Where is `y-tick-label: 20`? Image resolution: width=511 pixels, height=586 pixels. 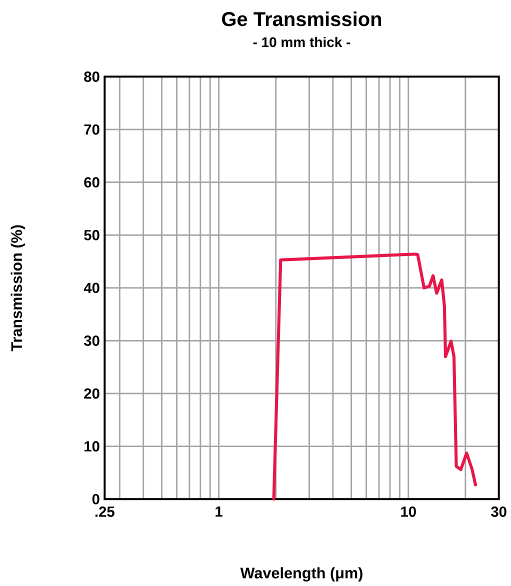 y-tick-label: 20 is located at coordinates (92, 393).